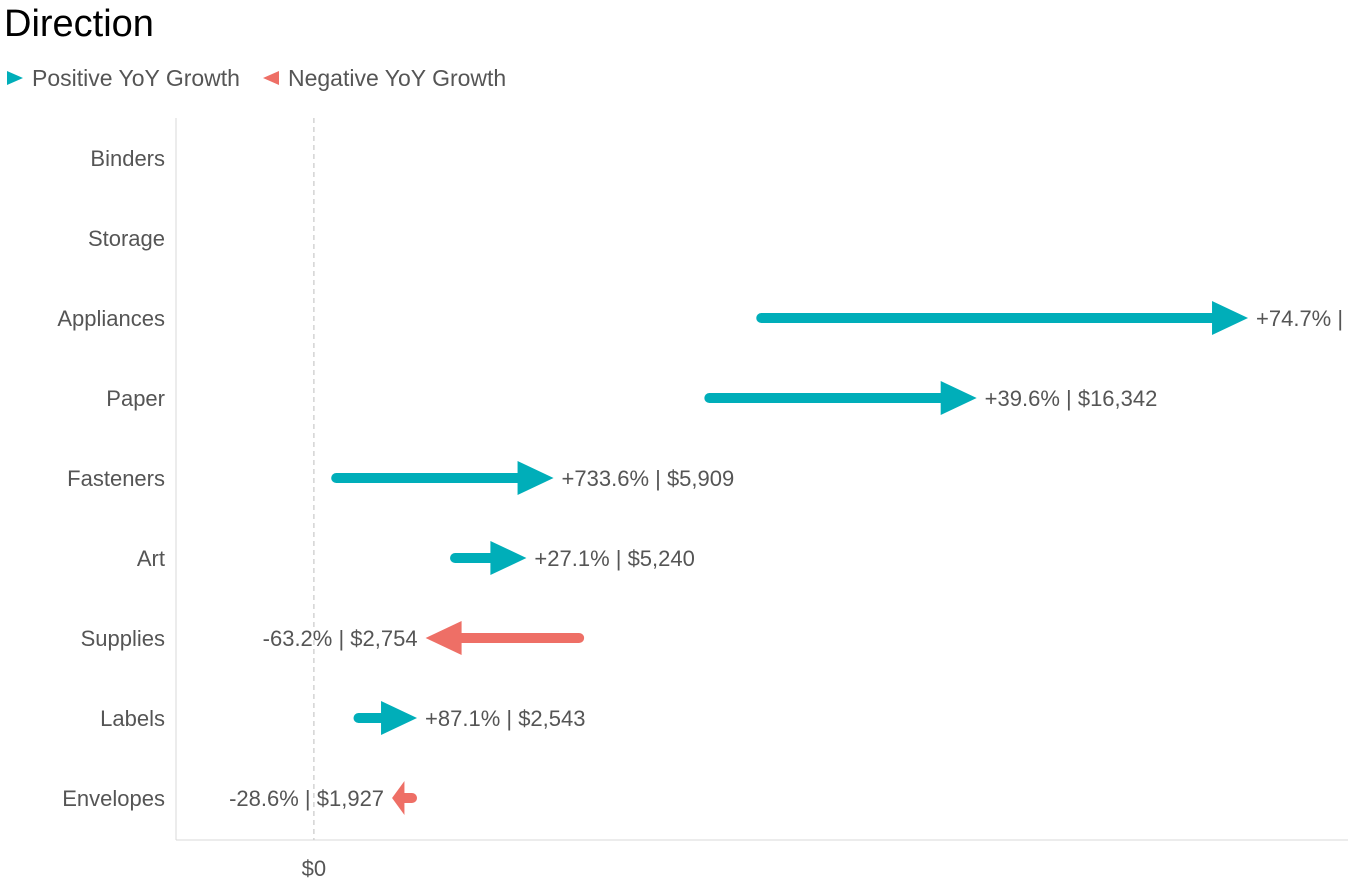  Describe the element at coordinates (614, 558) in the screenshot. I see `data-label: +27.1% | $5,240` at that location.